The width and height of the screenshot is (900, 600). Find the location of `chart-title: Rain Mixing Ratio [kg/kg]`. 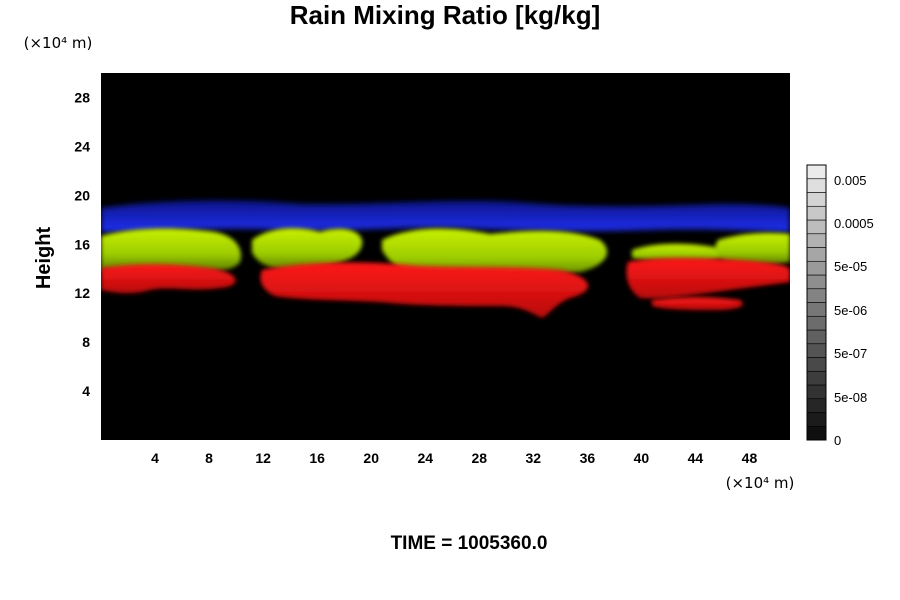

chart-title: Rain Mixing Ratio [kg/kg] is located at coordinates (445, 15).